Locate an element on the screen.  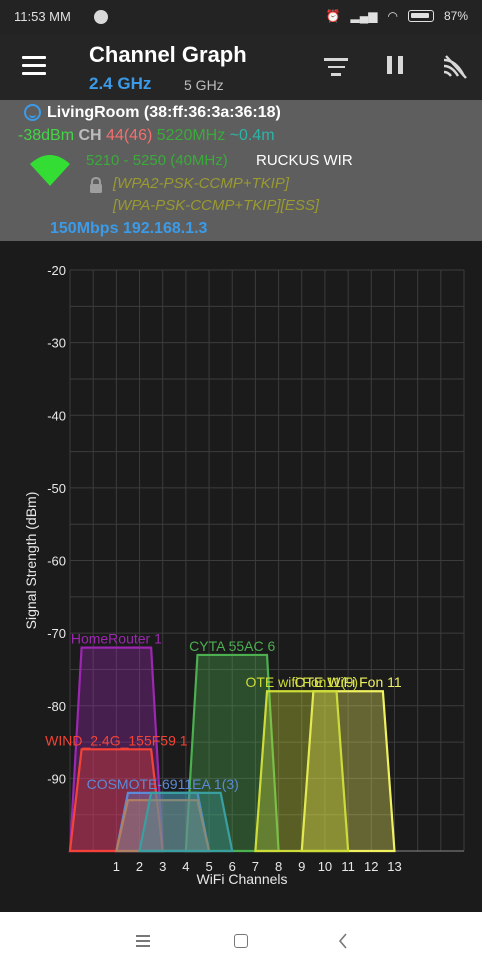
x-tick-label: 11 is located at coordinates (348, 866).